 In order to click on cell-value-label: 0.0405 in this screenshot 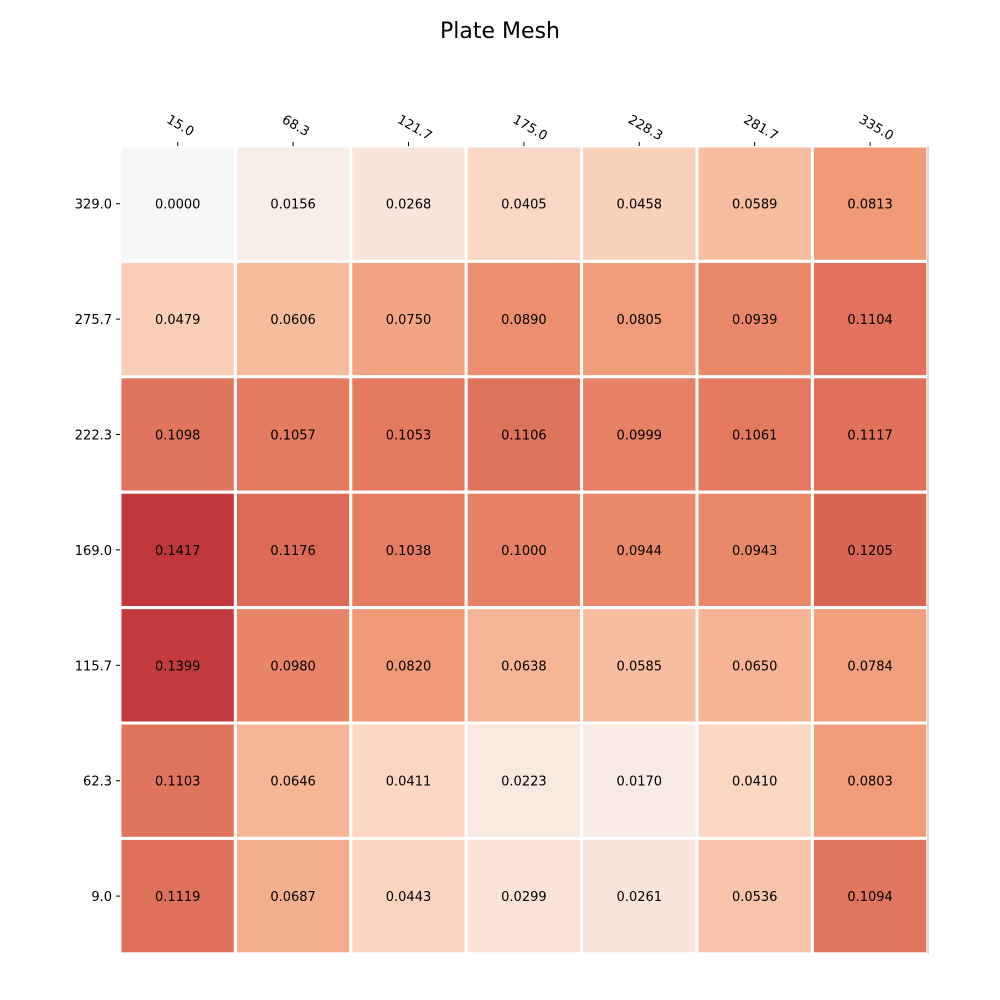, I will do `click(524, 205)`.